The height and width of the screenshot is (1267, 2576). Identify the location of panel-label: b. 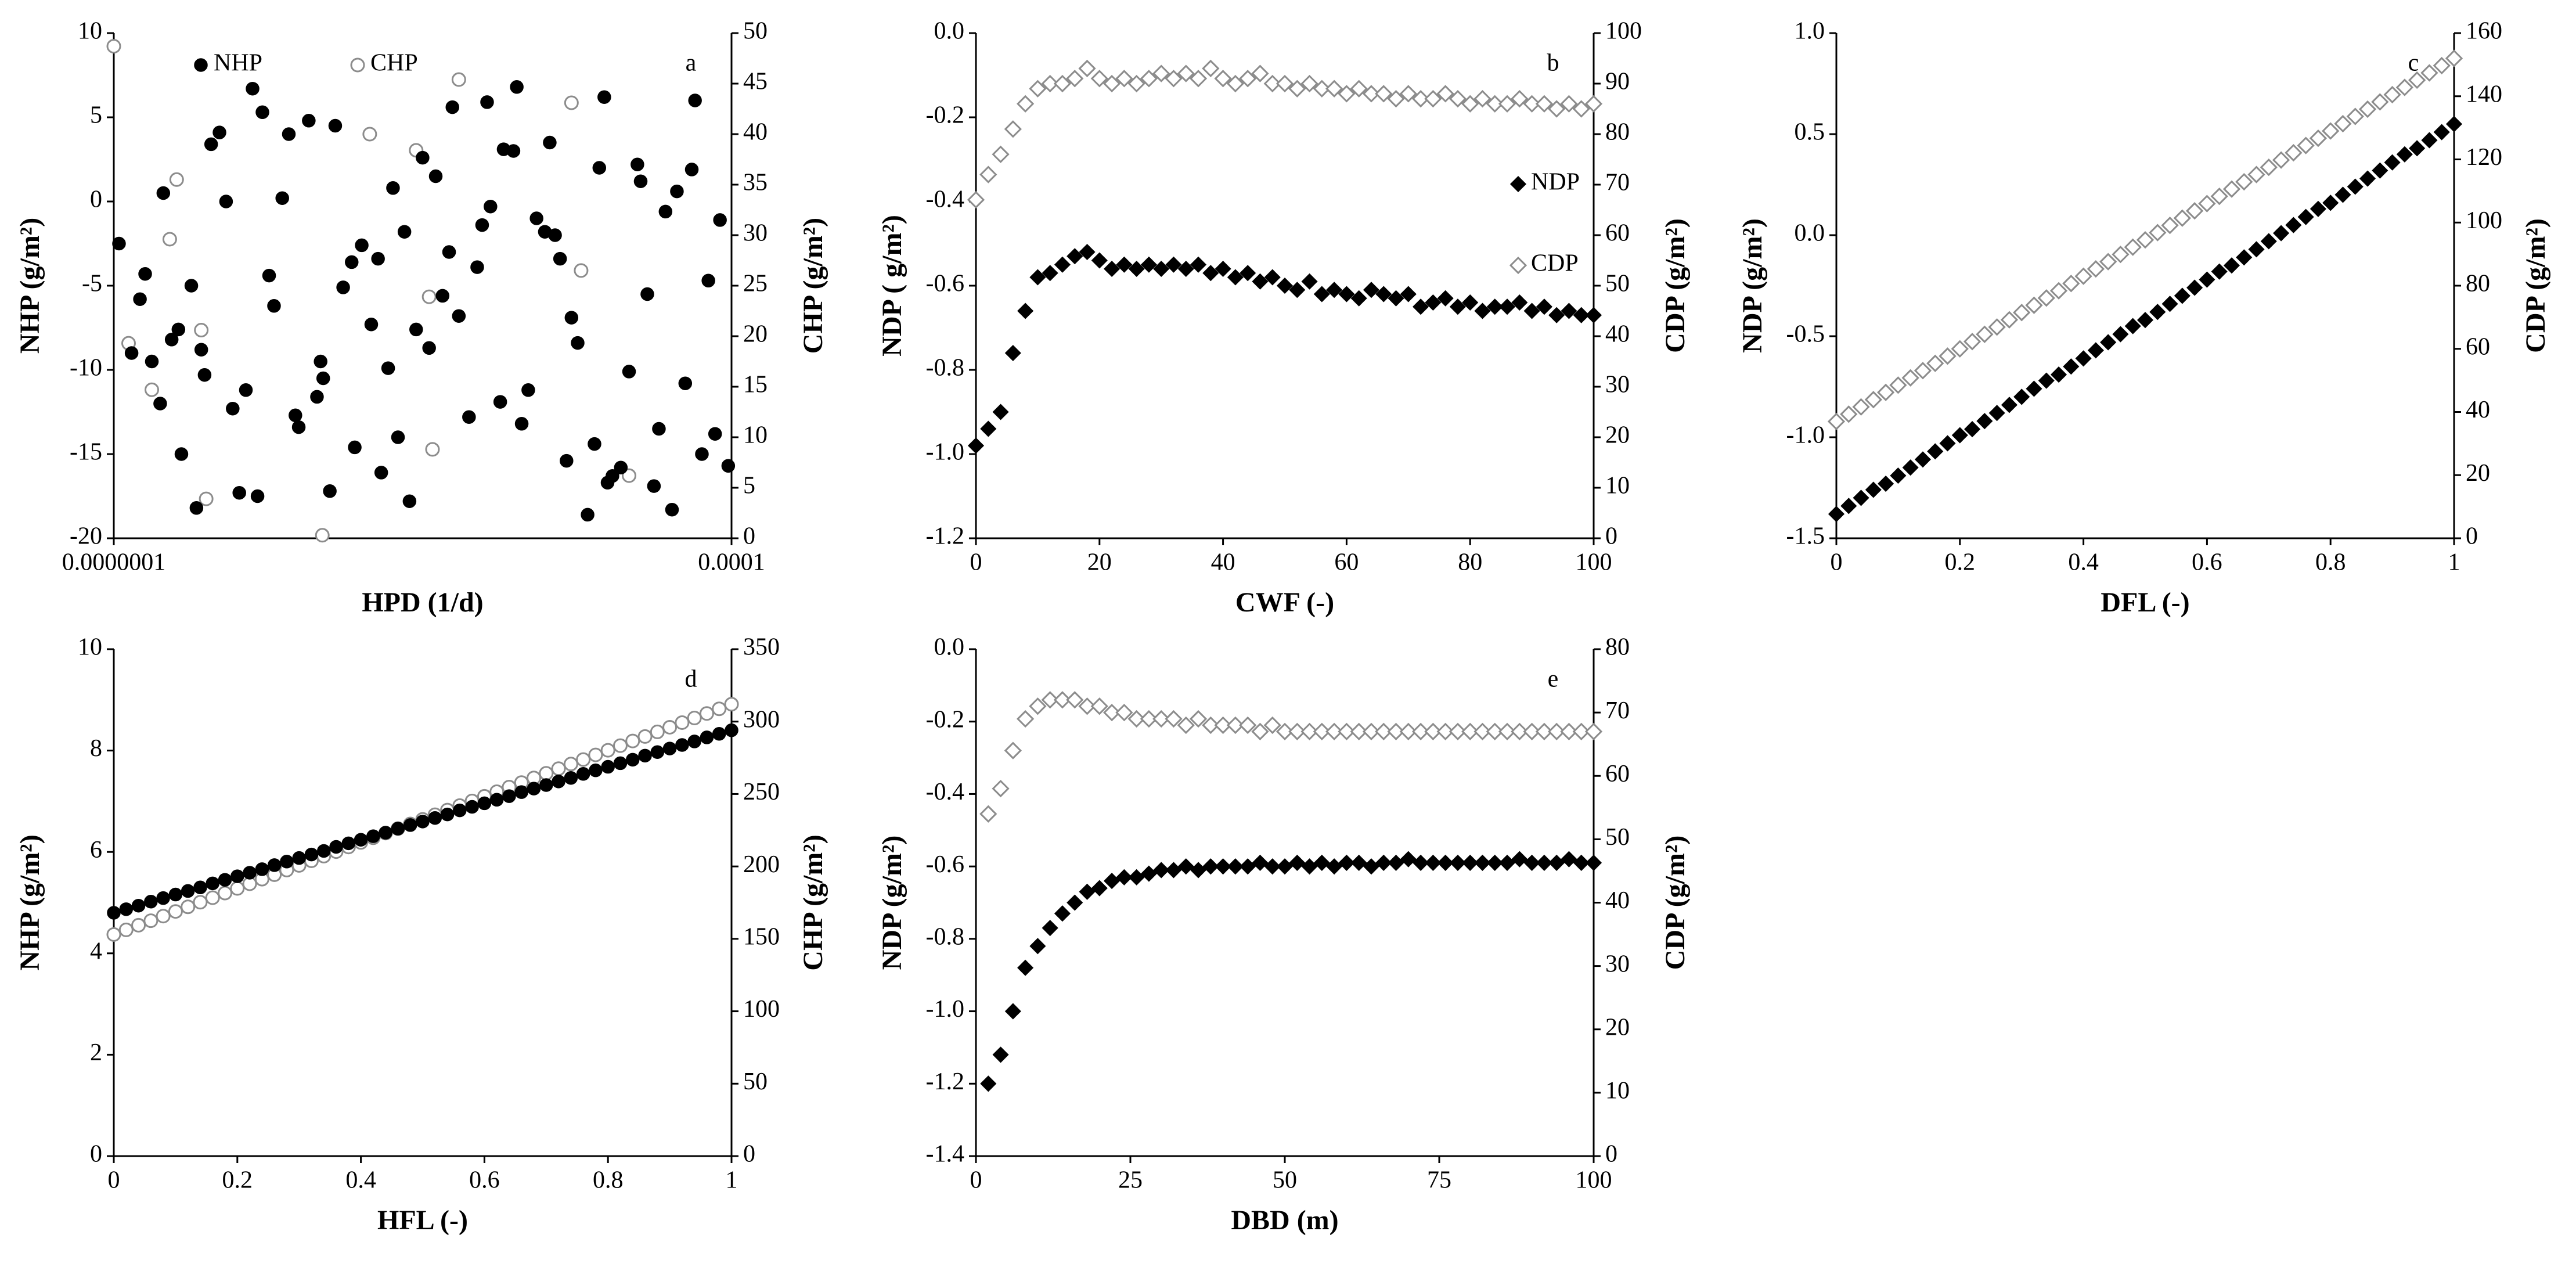
(1553, 63).